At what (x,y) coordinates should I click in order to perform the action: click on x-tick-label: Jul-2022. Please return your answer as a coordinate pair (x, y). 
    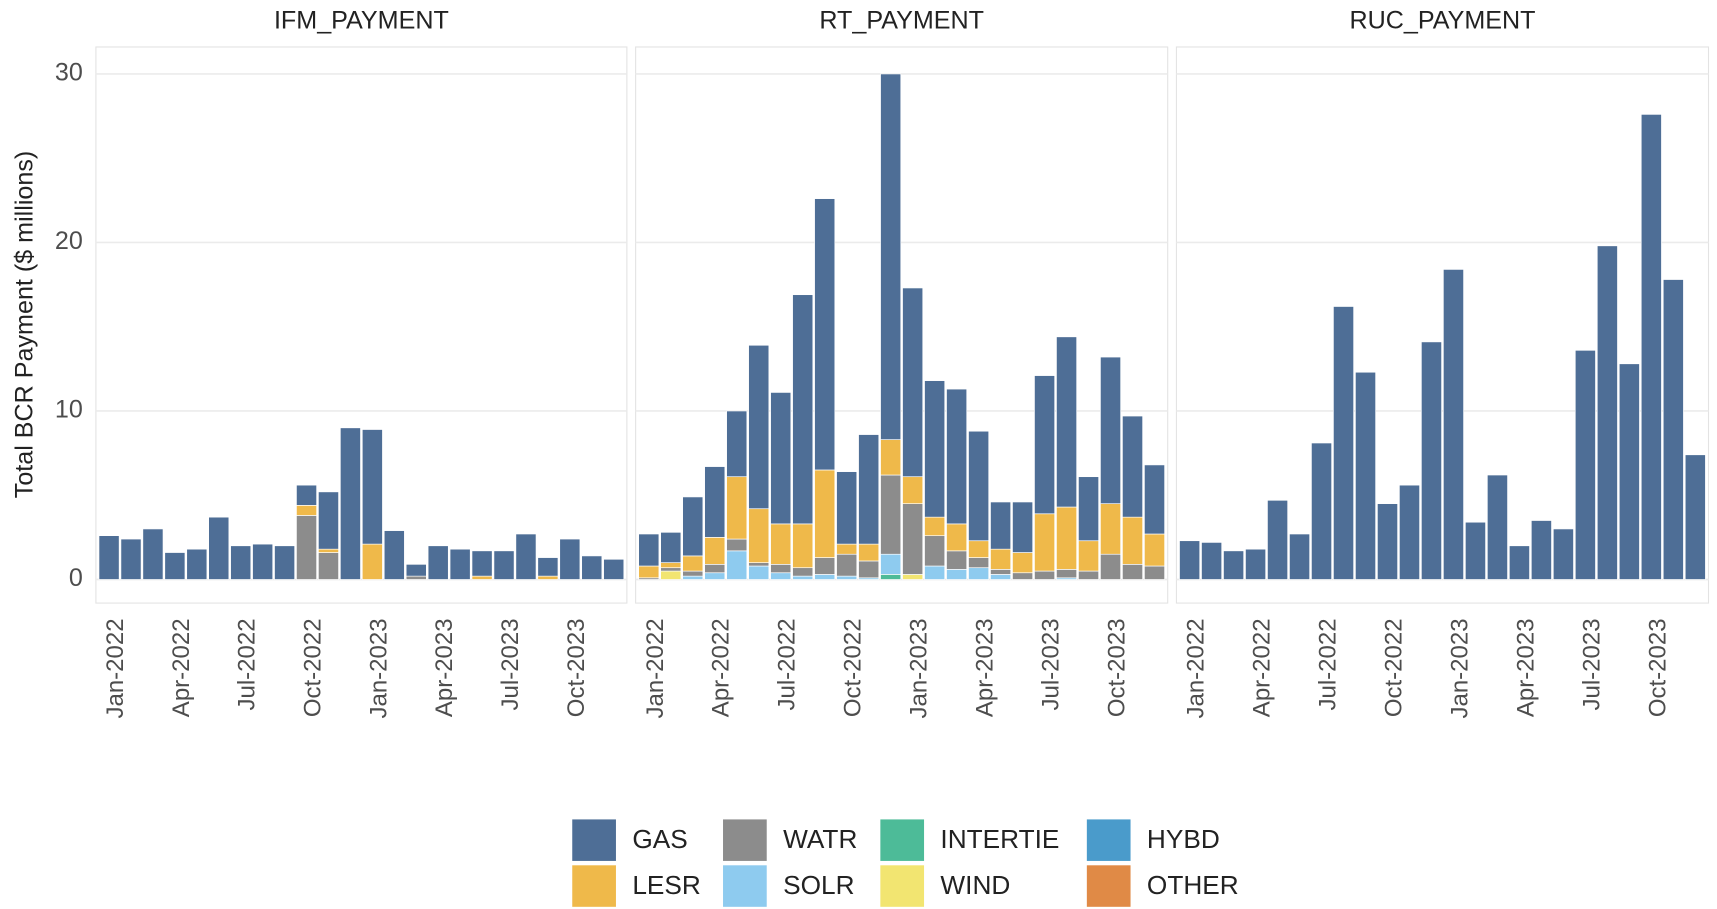
    Looking at the image, I should click on (247, 664).